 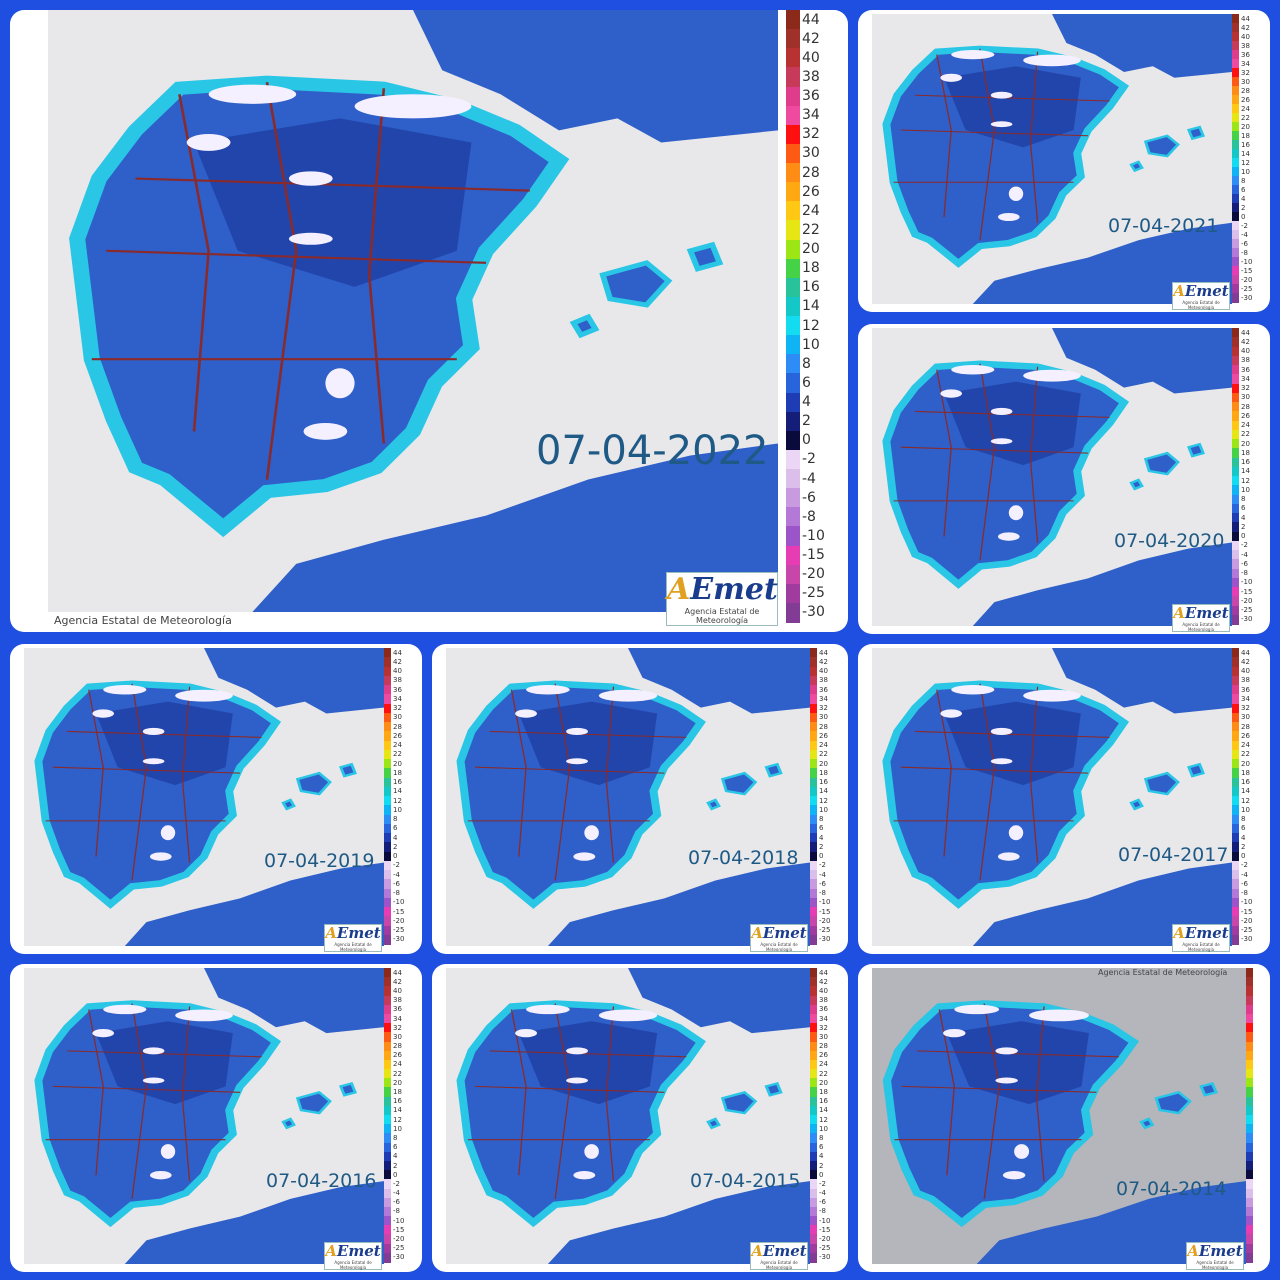 I want to click on legend-label: 32, so click(x=1245, y=708).